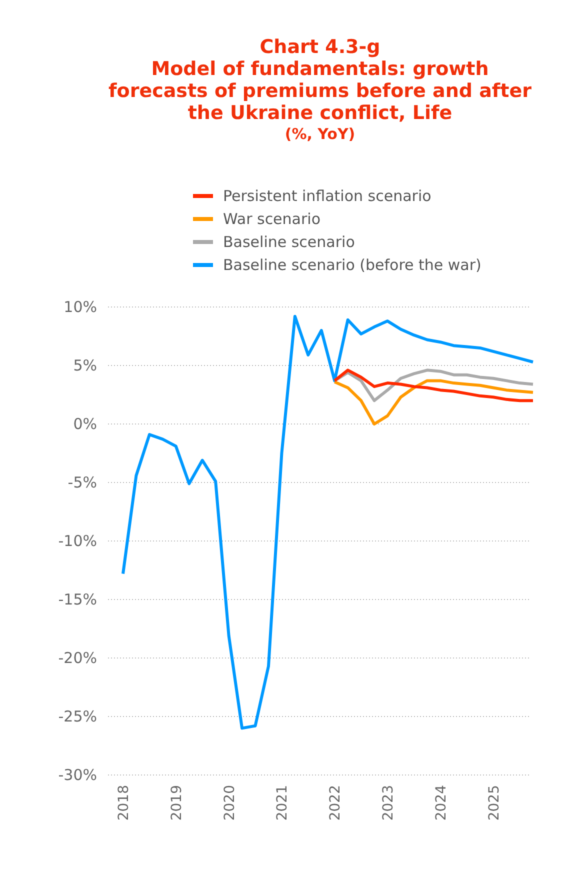 Image resolution: width=574 pixels, height=883 pixels. I want to click on x-tick-label: 2018, so click(124, 803).